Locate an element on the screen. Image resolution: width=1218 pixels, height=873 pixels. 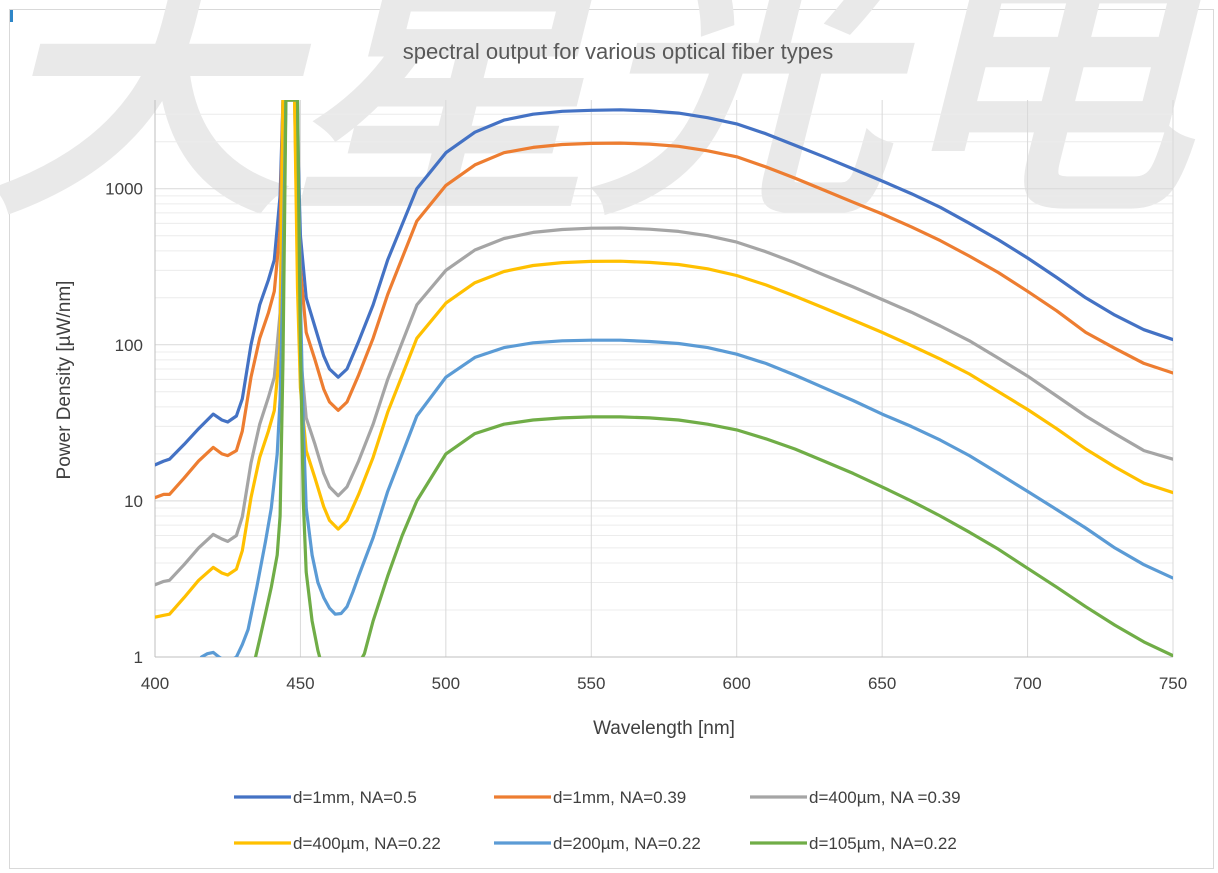
y-tick-label: 1 is located at coordinates (138, 657).